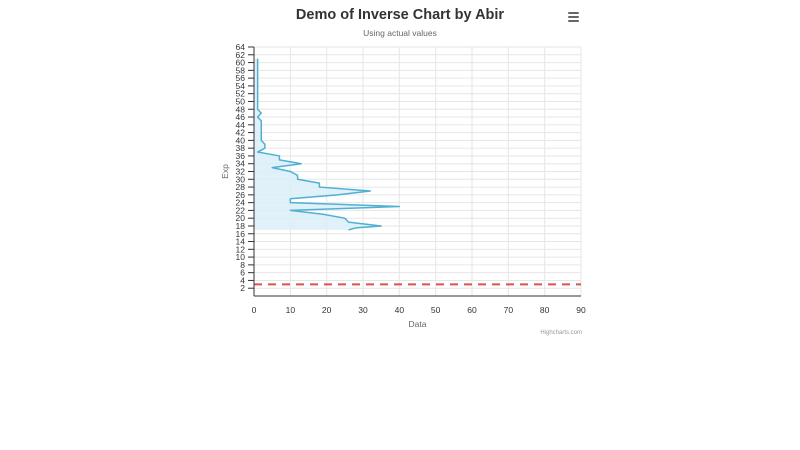 This screenshot has height=450, width=800. I want to click on chart-title: Demo of Inverse Chart by Abir, so click(400, 15).